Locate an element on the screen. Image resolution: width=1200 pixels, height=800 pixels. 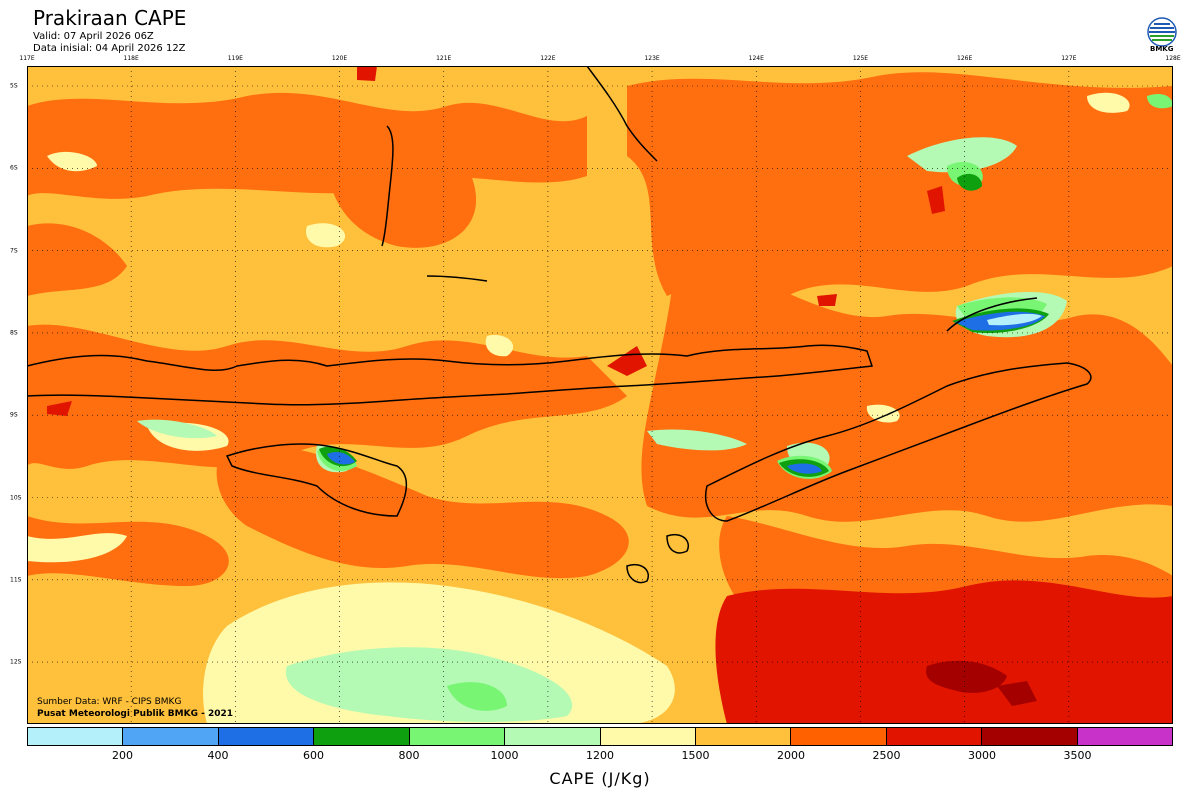
lon-label: 122E is located at coordinates (548, 58).